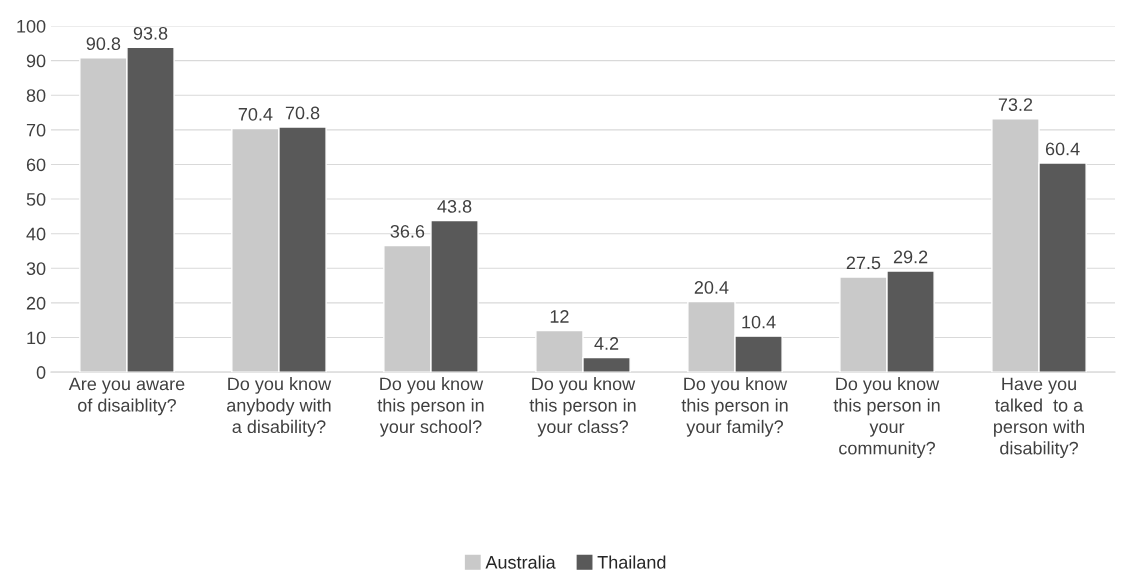 Image resolution: width=1132 pixels, height=577 pixels. Describe the element at coordinates (36, 338) in the screenshot. I see `y-tick-label: 10` at that location.